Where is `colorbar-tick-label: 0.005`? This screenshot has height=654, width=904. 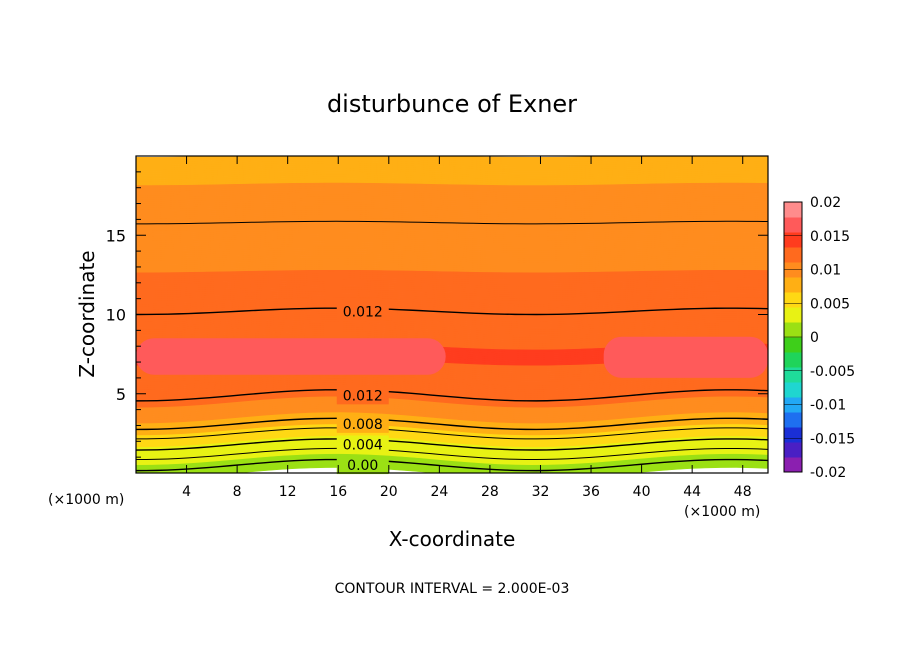
colorbar-tick-label: 0.005 is located at coordinates (830, 304).